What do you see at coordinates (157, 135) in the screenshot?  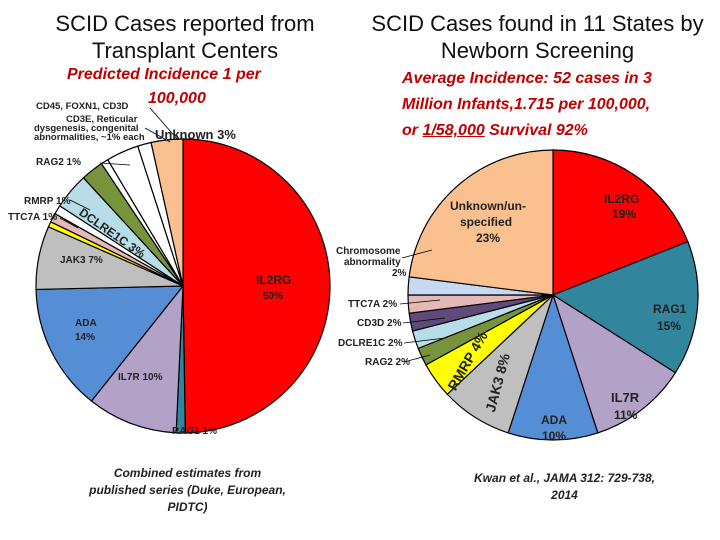 I see `leader-cd3e` at bounding box center [157, 135].